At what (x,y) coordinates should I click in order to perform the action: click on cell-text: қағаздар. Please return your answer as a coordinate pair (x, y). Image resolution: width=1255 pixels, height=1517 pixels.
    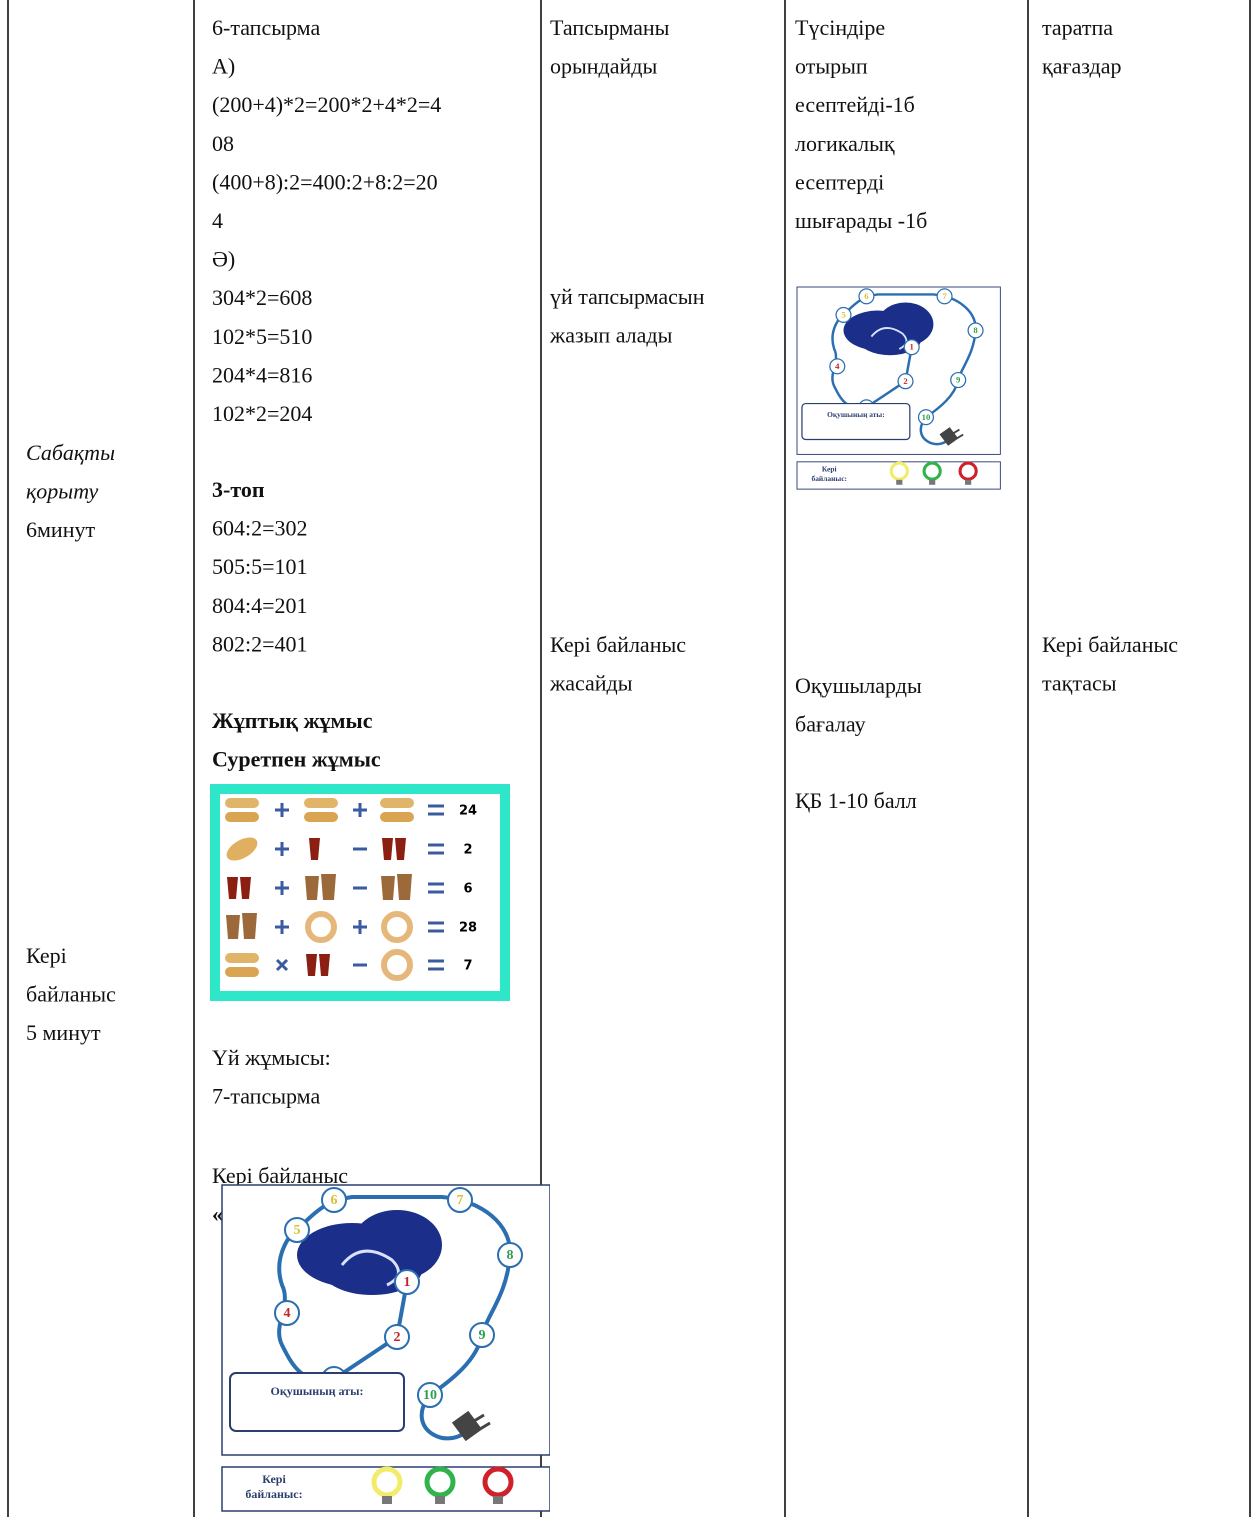
    Looking at the image, I should click on (1082, 66).